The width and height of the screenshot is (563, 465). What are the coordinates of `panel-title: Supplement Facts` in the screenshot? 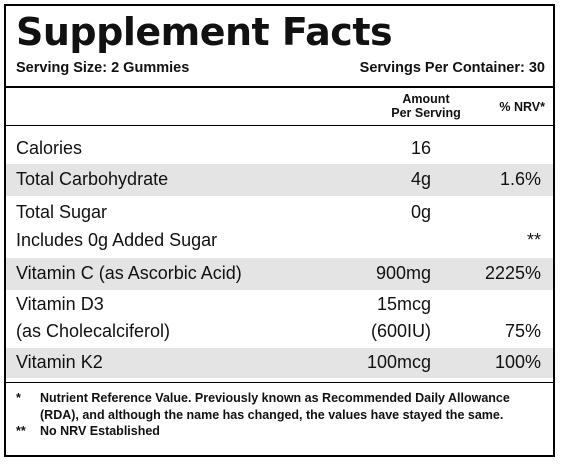 It's located at (204, 32).